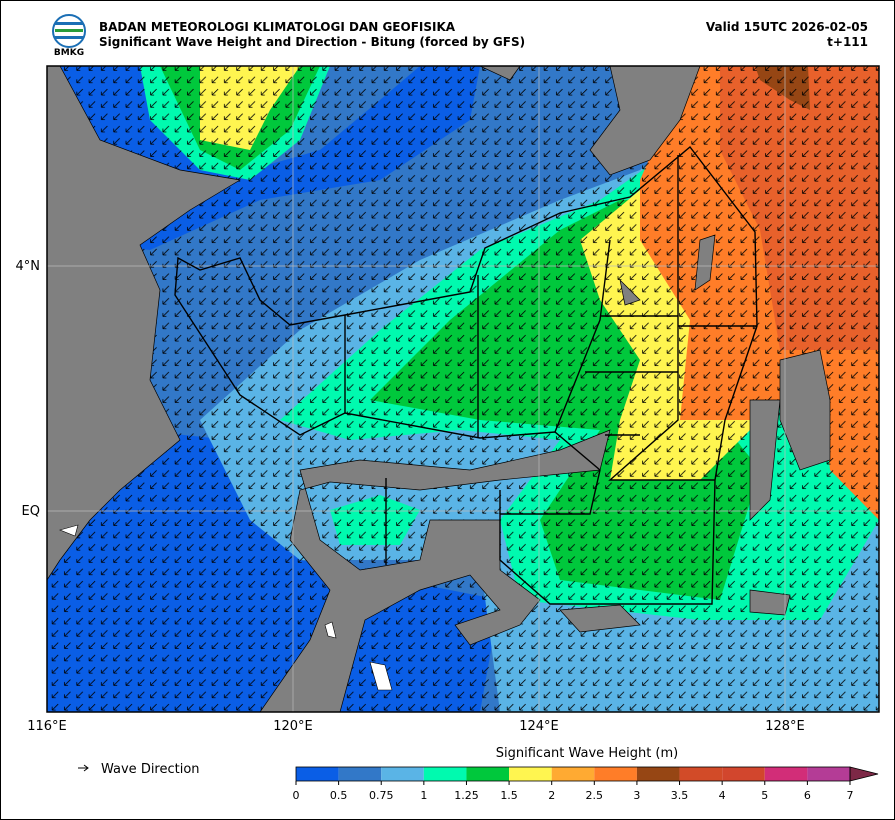 The height and width of the screenshot is (820, 895). What do you see at coordinates (466, 795) in the screenshot?
I see `colorbar-tick-label: 1.25` at bounding box center [466, 795].